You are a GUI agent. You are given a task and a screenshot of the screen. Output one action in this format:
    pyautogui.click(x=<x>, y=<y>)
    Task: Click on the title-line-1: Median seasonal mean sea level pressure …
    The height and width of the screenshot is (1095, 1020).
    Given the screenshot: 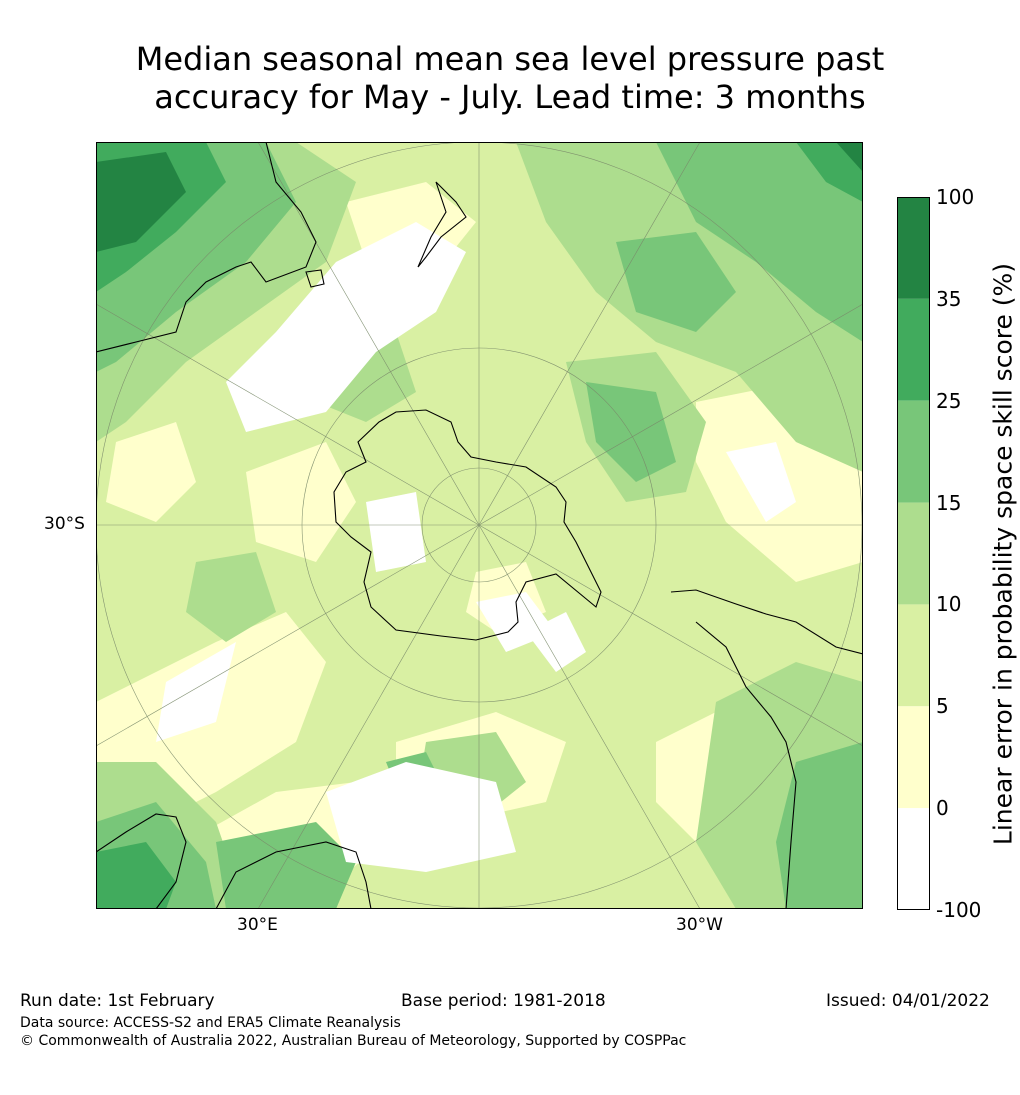 What is the action you would take?
    pyautogui.click(x=510, y=59)
    